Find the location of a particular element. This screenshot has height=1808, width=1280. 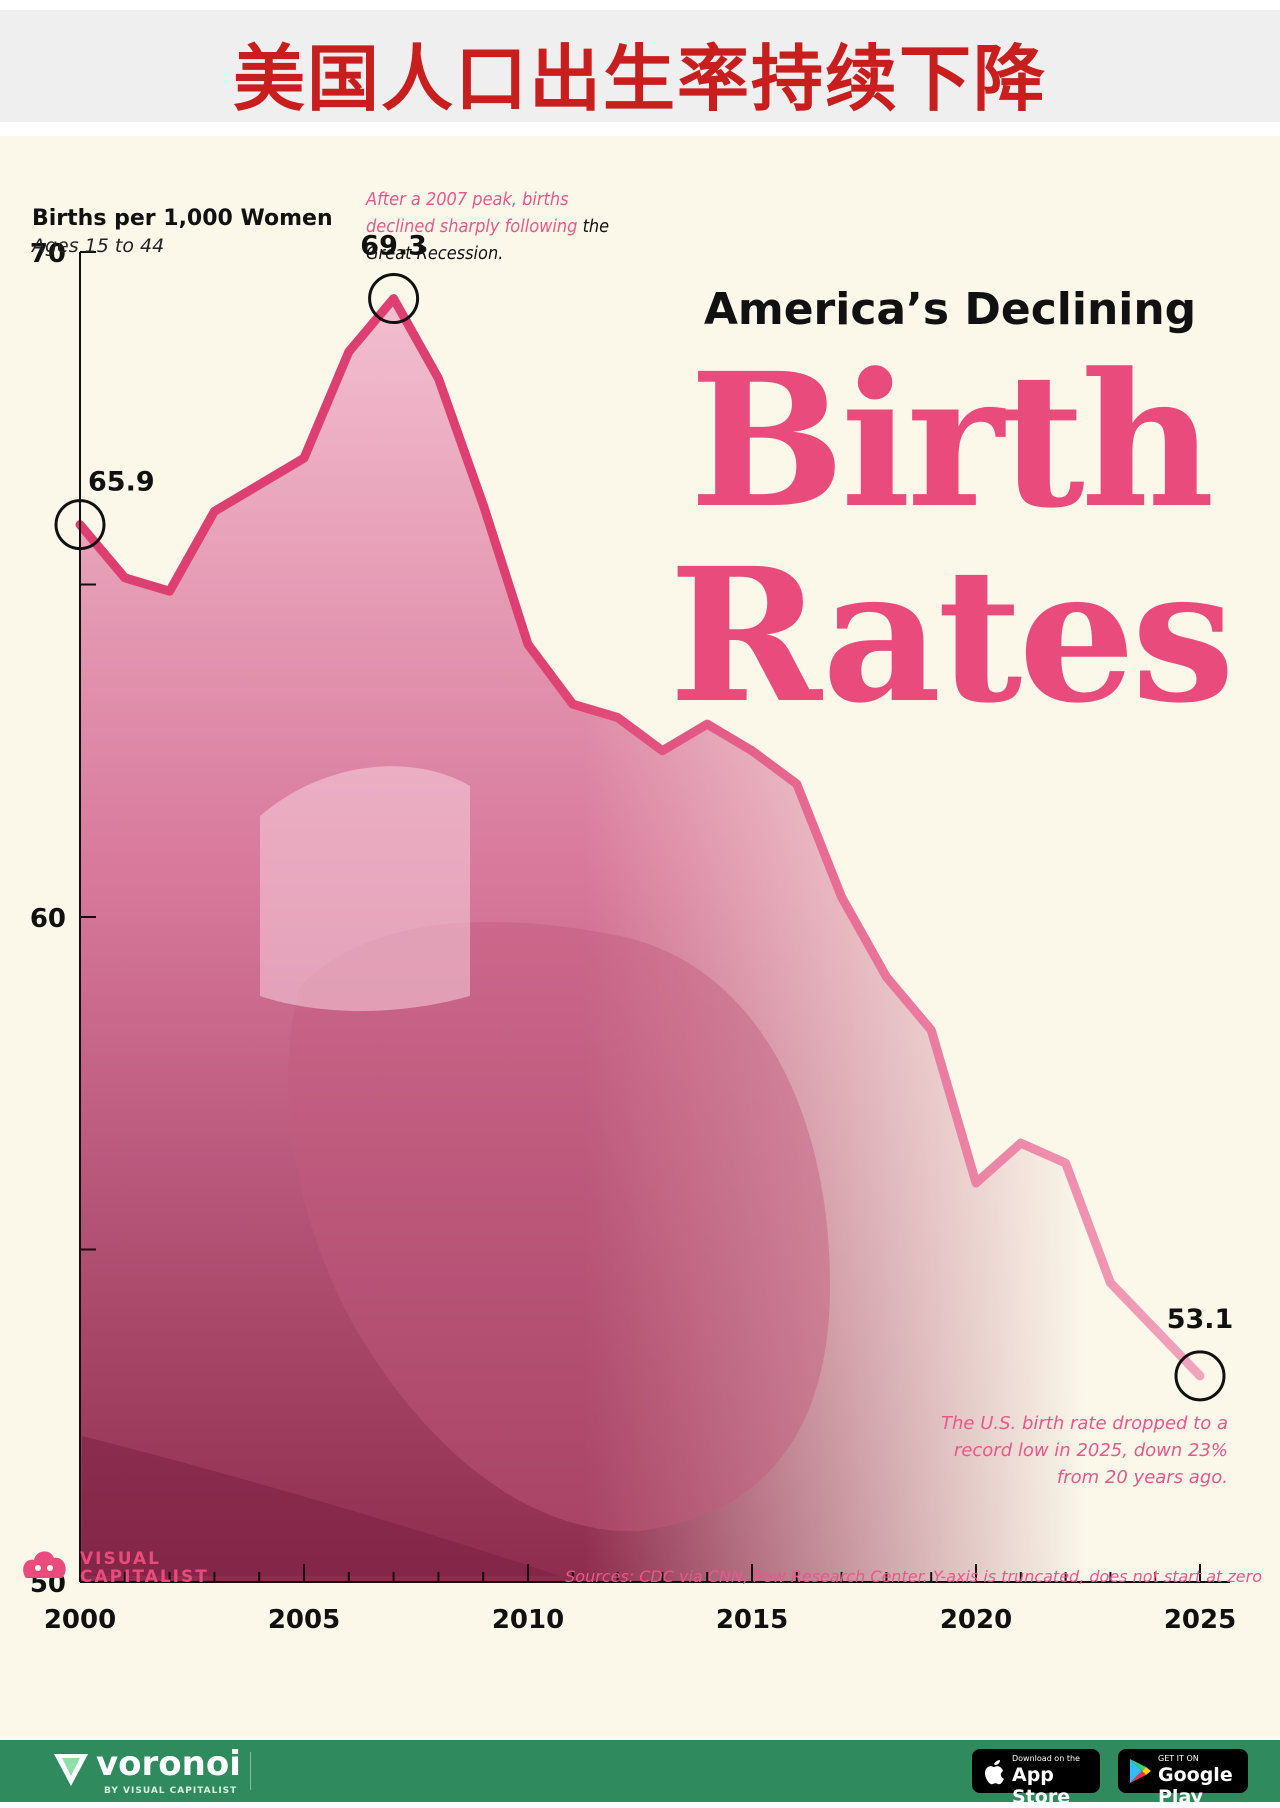

top-silhouette is located at coordinates (365, 888).